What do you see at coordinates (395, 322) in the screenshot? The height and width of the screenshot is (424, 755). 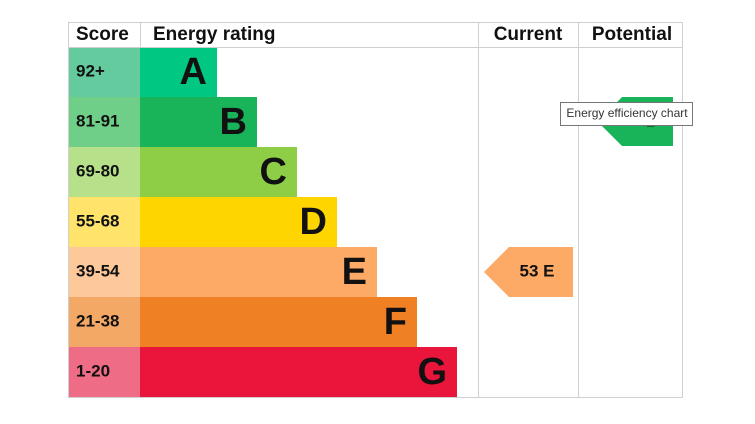 I see `rating-letter: F` at bounding box center [395, 322].